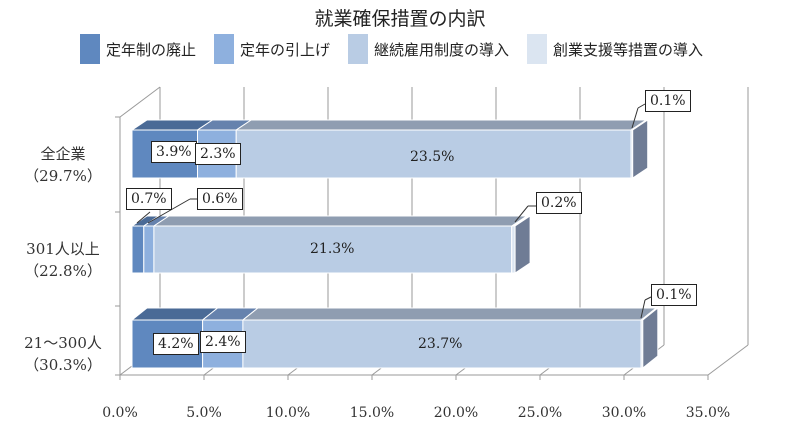  Describe the element at coordinates (176, 344) in the screenshot. I see `data-label: 4.2%` at that location.